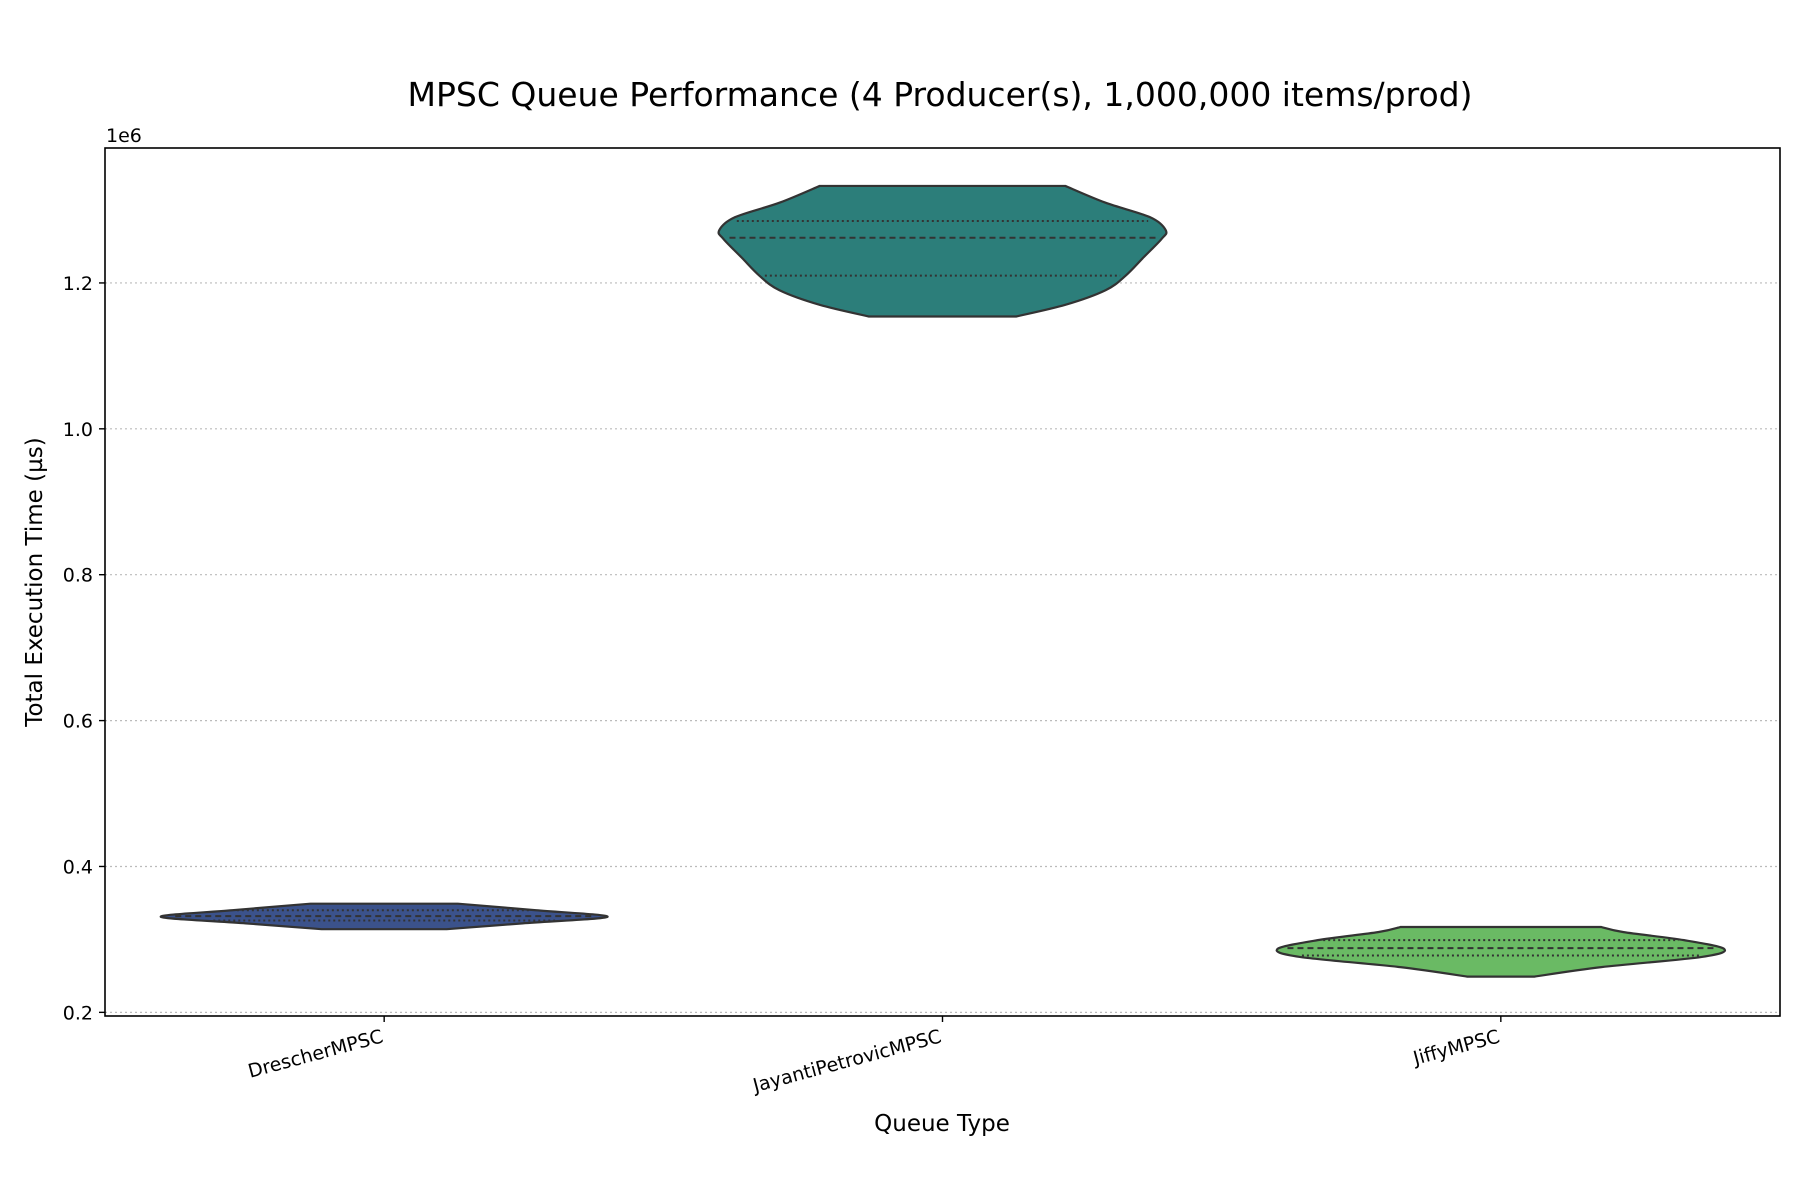 This screenshot has width=1800, height=1200. Describe the element at coordinates (78, 576) in the screenshot. I see `y-tick-label: 0.8` at that location.